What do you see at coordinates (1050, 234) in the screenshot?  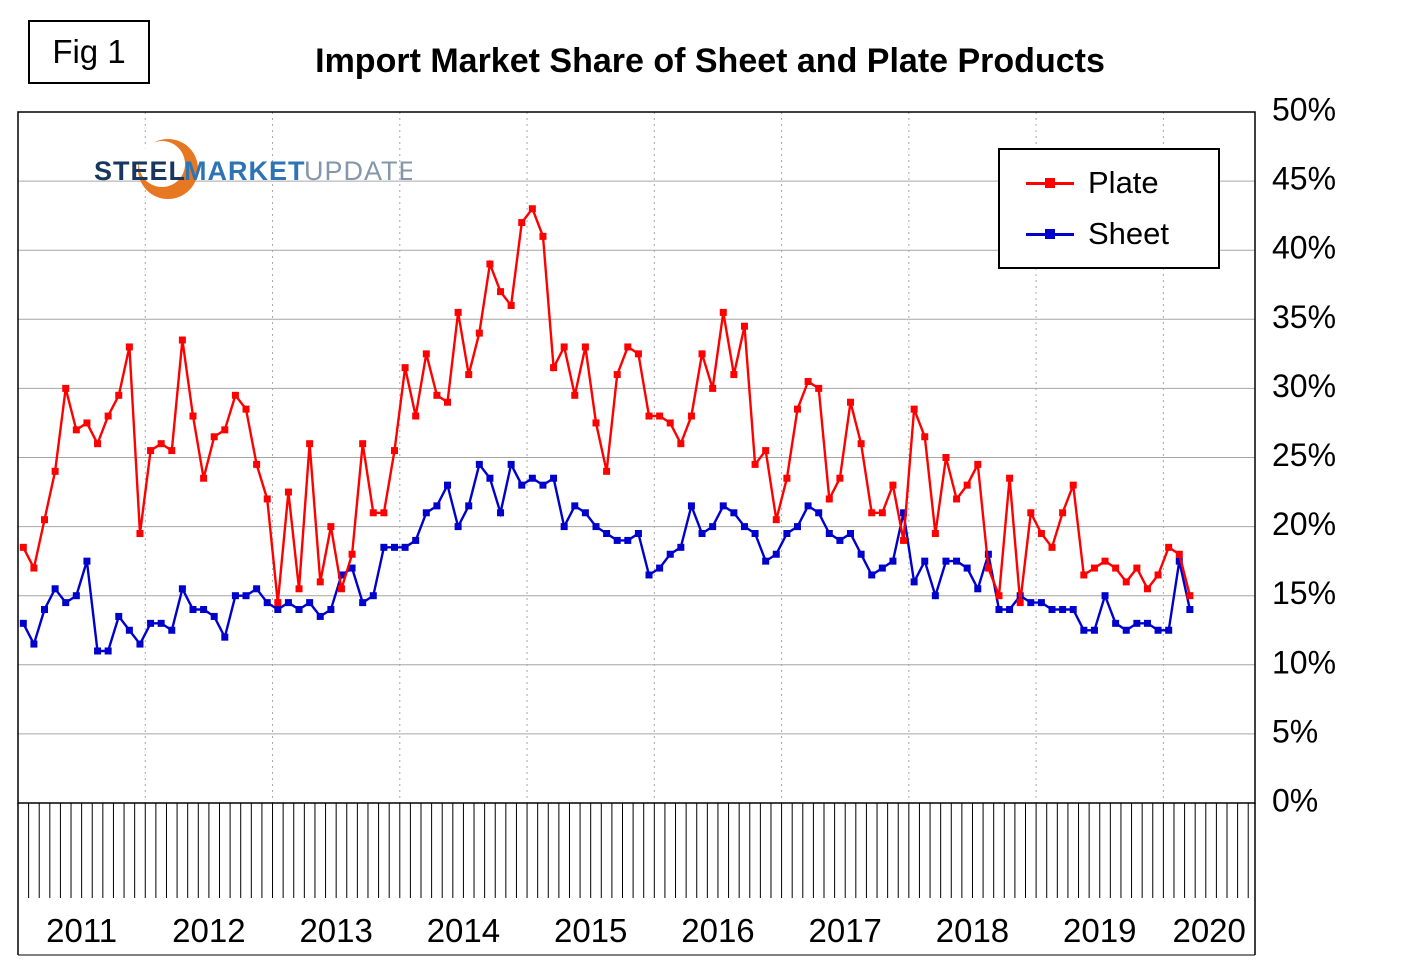 I see `sheet-series-marker-icon` at bounding box center [1050, 234].